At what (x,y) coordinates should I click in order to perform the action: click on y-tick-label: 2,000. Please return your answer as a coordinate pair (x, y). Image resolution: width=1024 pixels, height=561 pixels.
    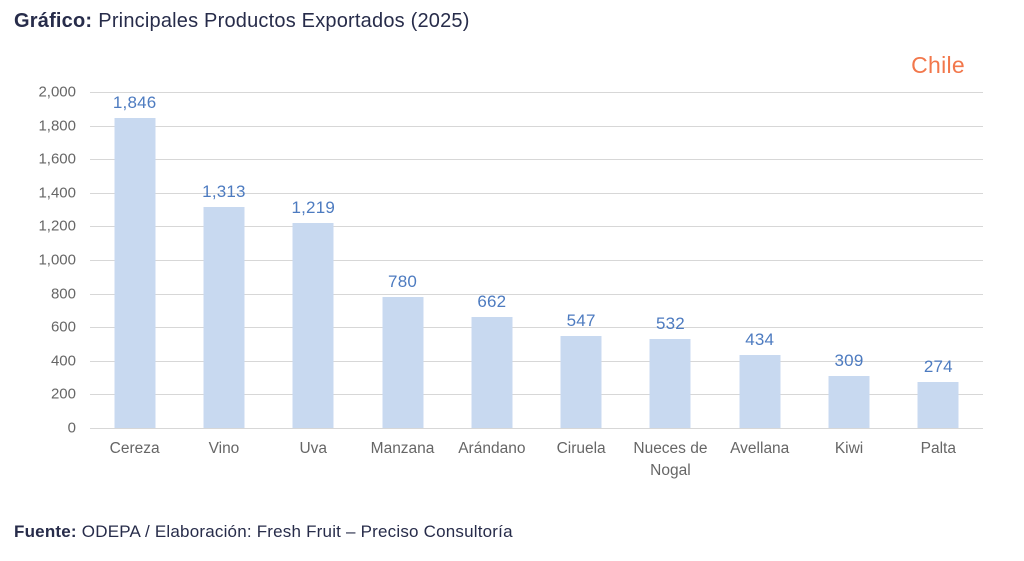
    Looking at the image, I should click on (57, 92).